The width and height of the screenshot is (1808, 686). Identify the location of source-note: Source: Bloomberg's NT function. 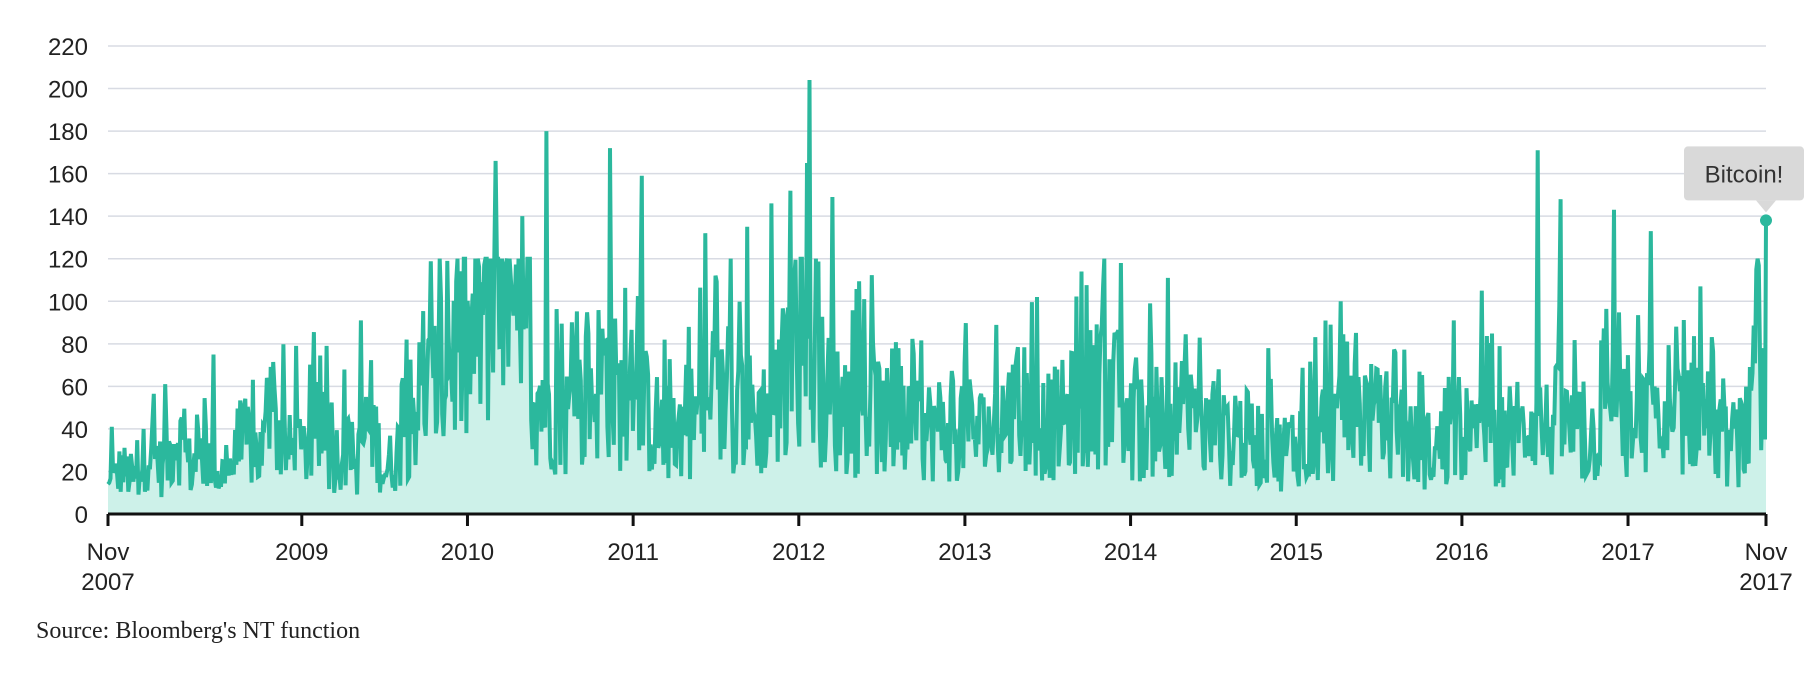
(198, 631).